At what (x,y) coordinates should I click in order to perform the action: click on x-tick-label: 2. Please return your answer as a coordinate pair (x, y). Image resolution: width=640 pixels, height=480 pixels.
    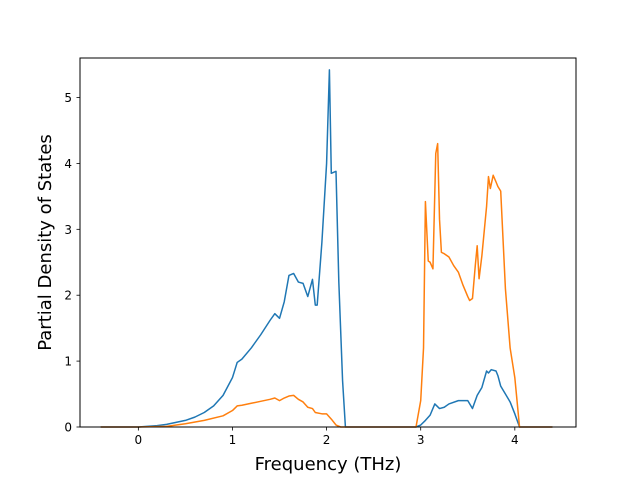
    Looking at the image, I should click on (327, 440).